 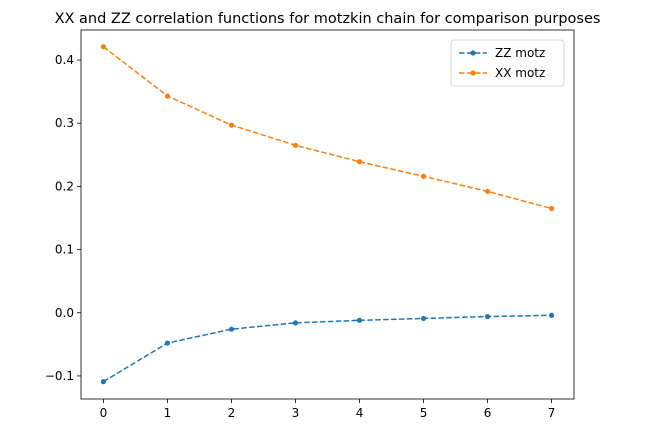 I want to click on legend: ZZ motz XX motz, so click(x=507, y=63).